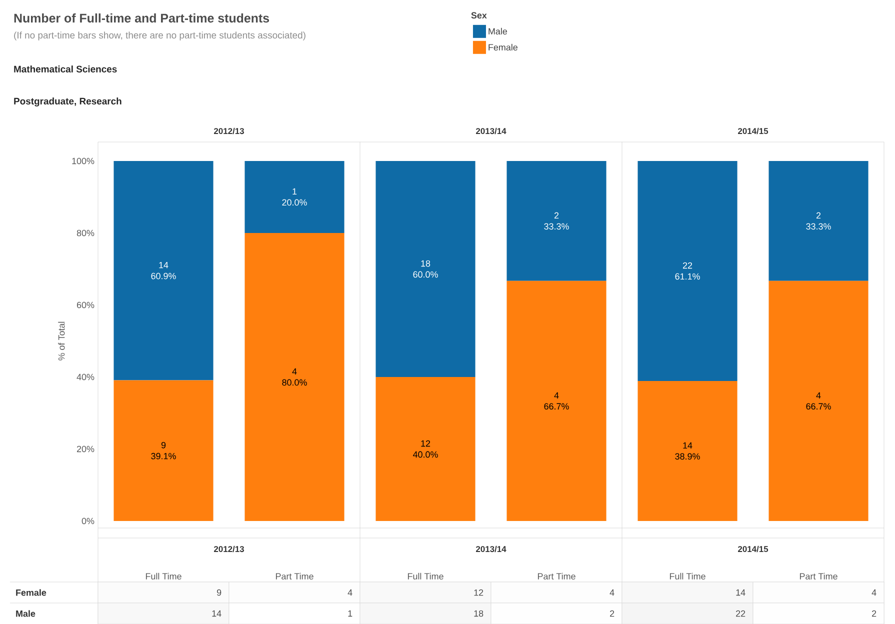 The height and width of the screenshot is (624, 895). What do you see at coordinates (61, 341) in the screenshot?
I see `y-axis-title: % of Total` at bounding box center [61, 341].